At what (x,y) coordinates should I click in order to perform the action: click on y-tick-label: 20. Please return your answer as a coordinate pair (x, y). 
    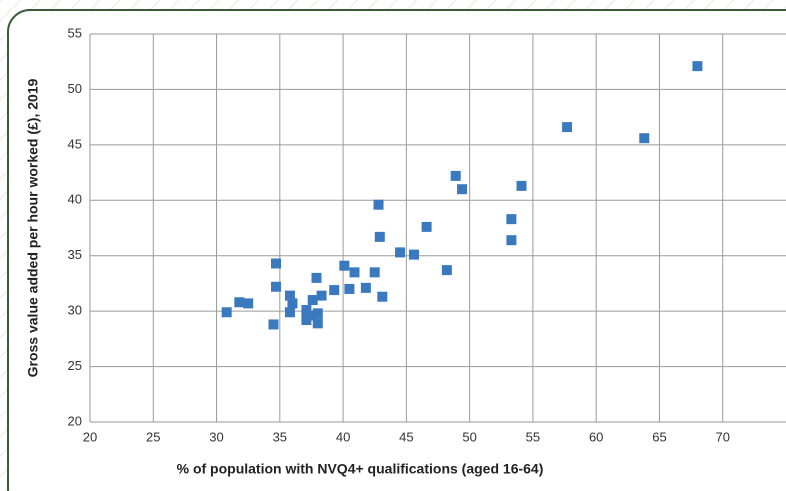
    Looking at the image, I should click on (75, 420).